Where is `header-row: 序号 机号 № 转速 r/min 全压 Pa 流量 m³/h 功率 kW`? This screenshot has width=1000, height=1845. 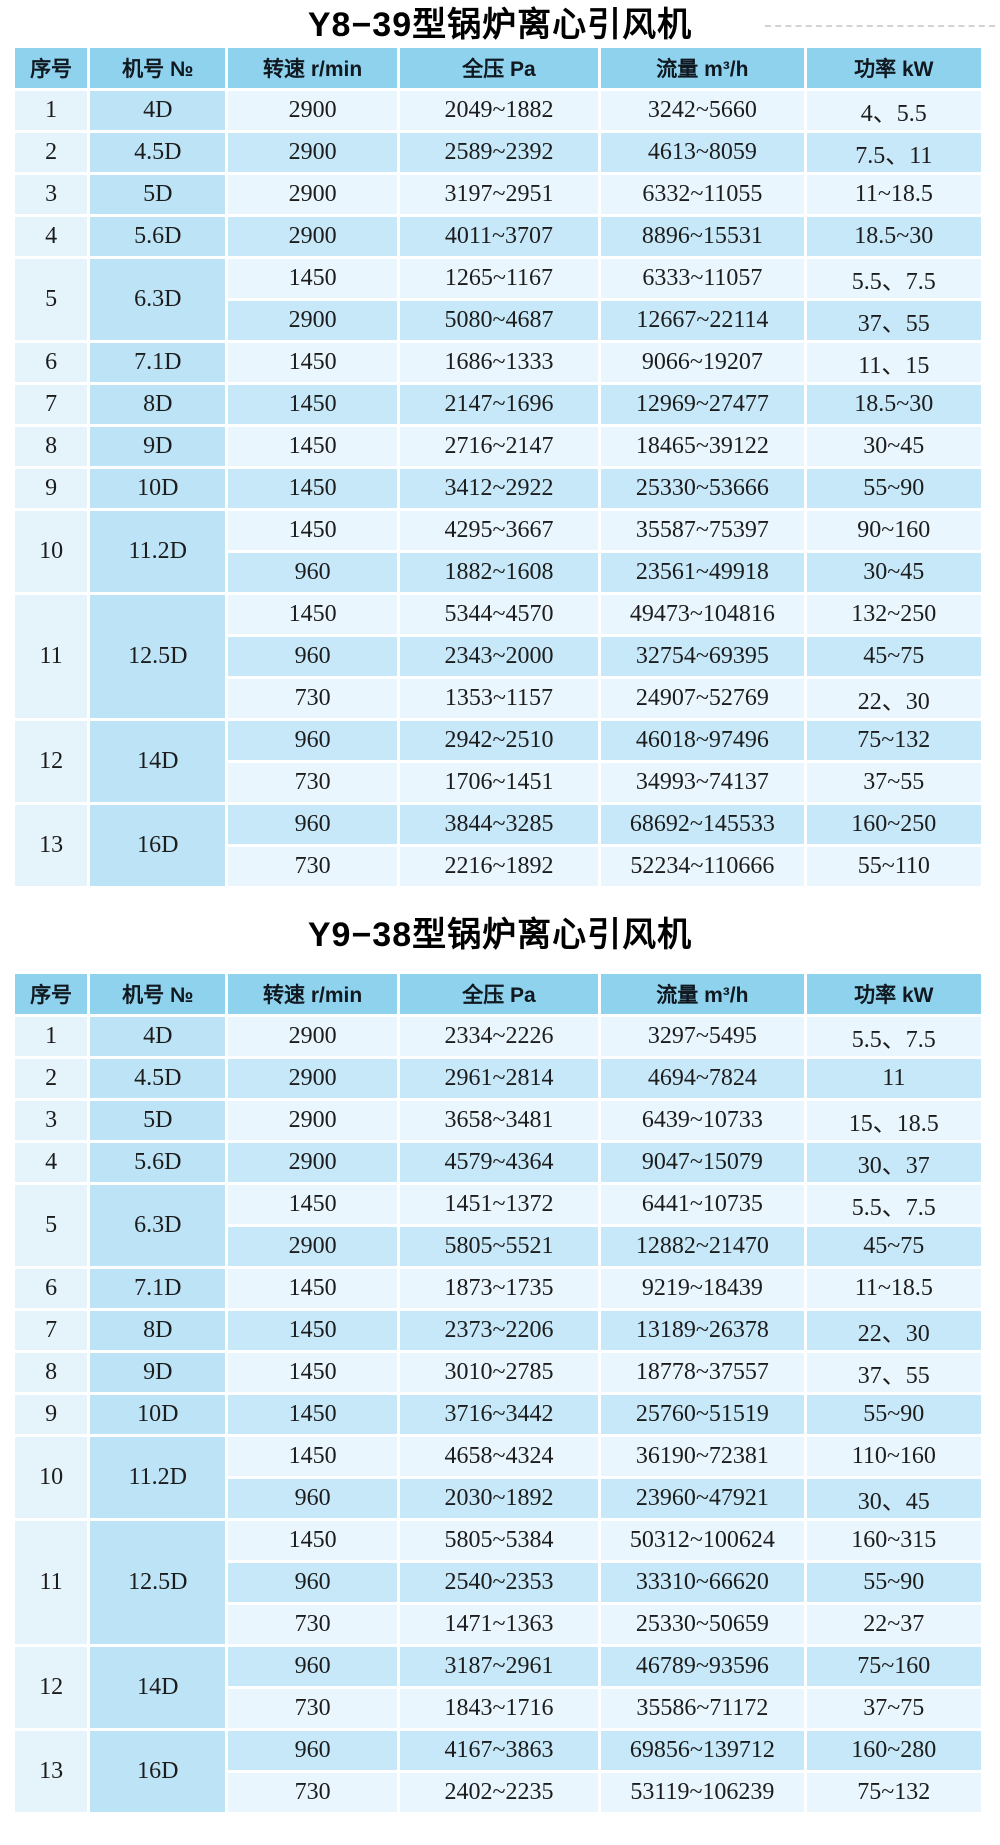 header-row: 序号 机号 № 转速 r/min 全压 Pa 流量 m³/h 功率 kW is located at coordinates (498, 994).